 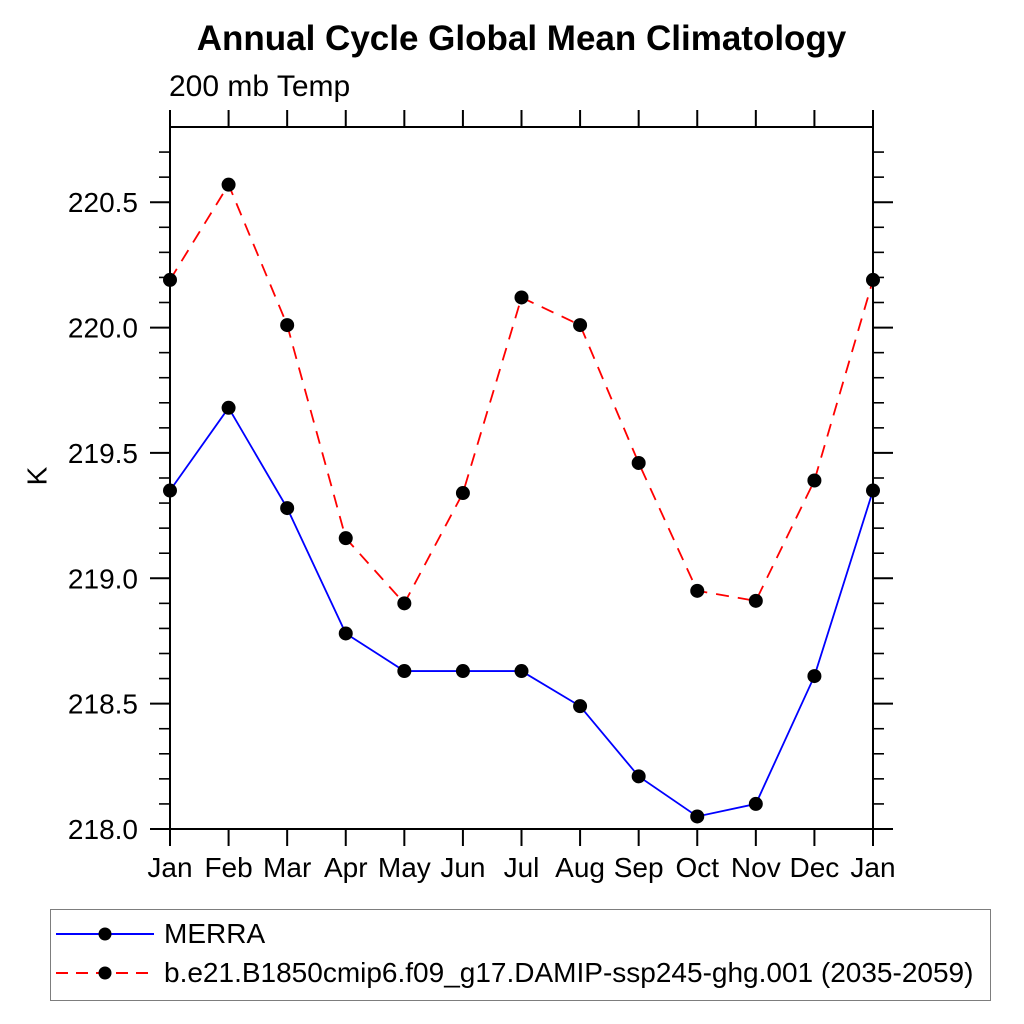 I want to click on merra-line-sample, so click(x=105, y=934).